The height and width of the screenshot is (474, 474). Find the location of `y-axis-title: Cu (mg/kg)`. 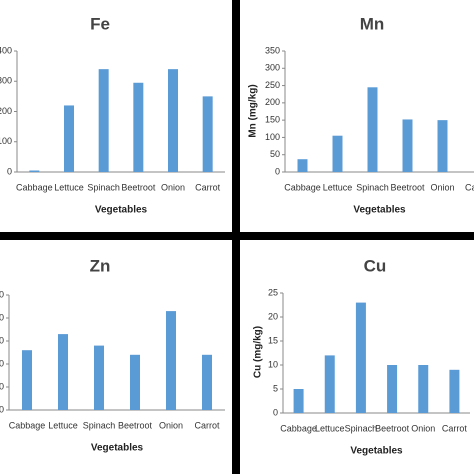

y-axis-title: Cu (mg/kg) is located at coordinates (258, 352).